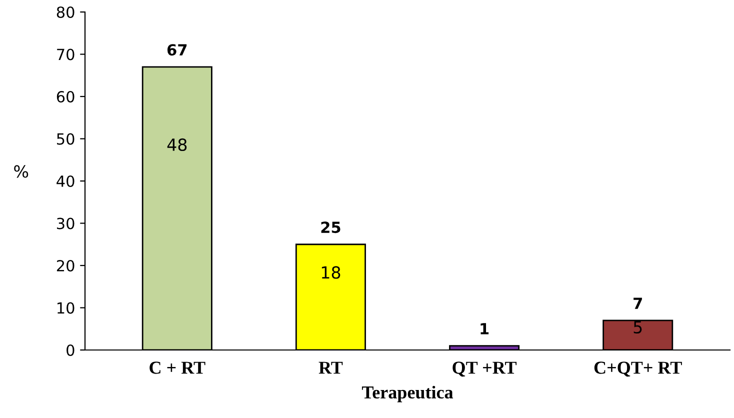 The image size is (734, 418). I want to click on x-tick-label: C + RT, so click(178, 368).